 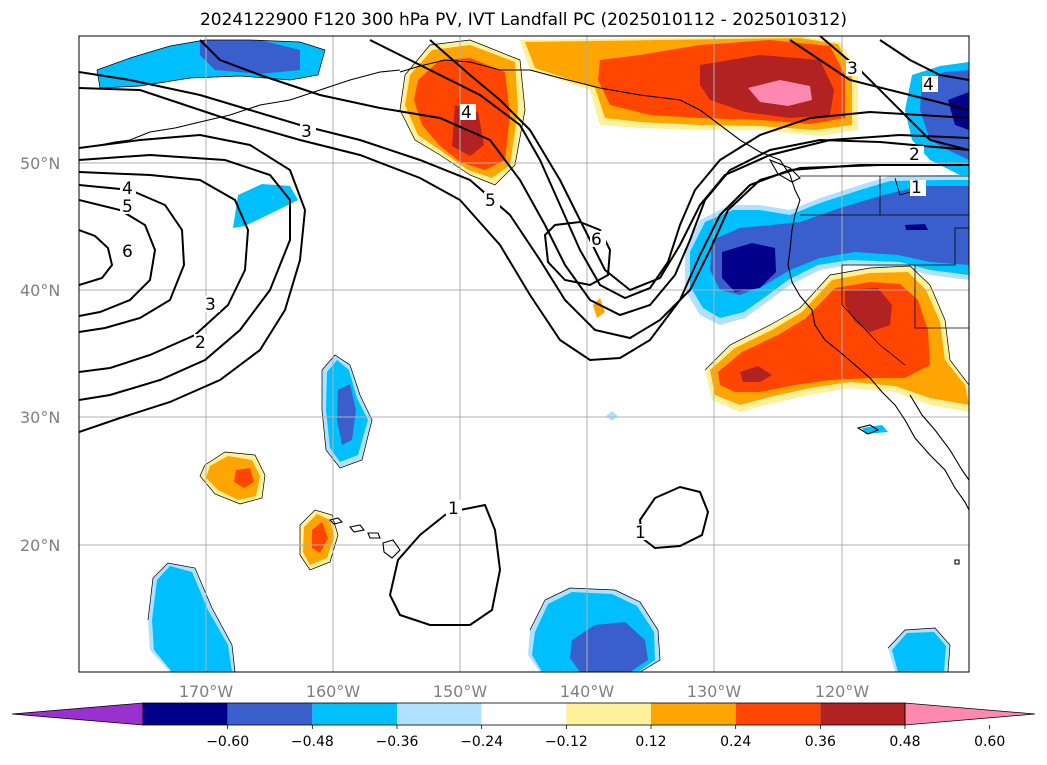 What do you see at coordinates (577, 253) in the screenshot?
I see `pv-contour-6-central` at bounding box center [577, 253].